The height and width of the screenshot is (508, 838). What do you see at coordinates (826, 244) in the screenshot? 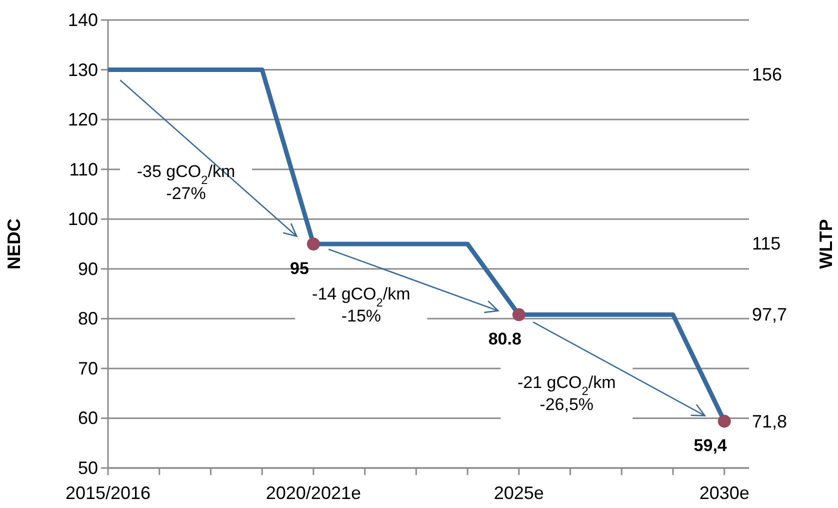
I see `y2-axis-title: WLTP` at bounding box center [826, 244].